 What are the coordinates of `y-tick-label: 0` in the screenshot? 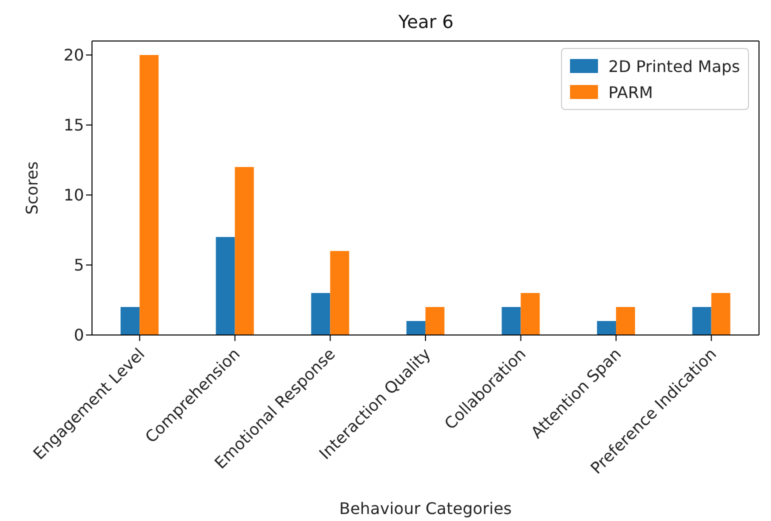 It's located at (79, 335).